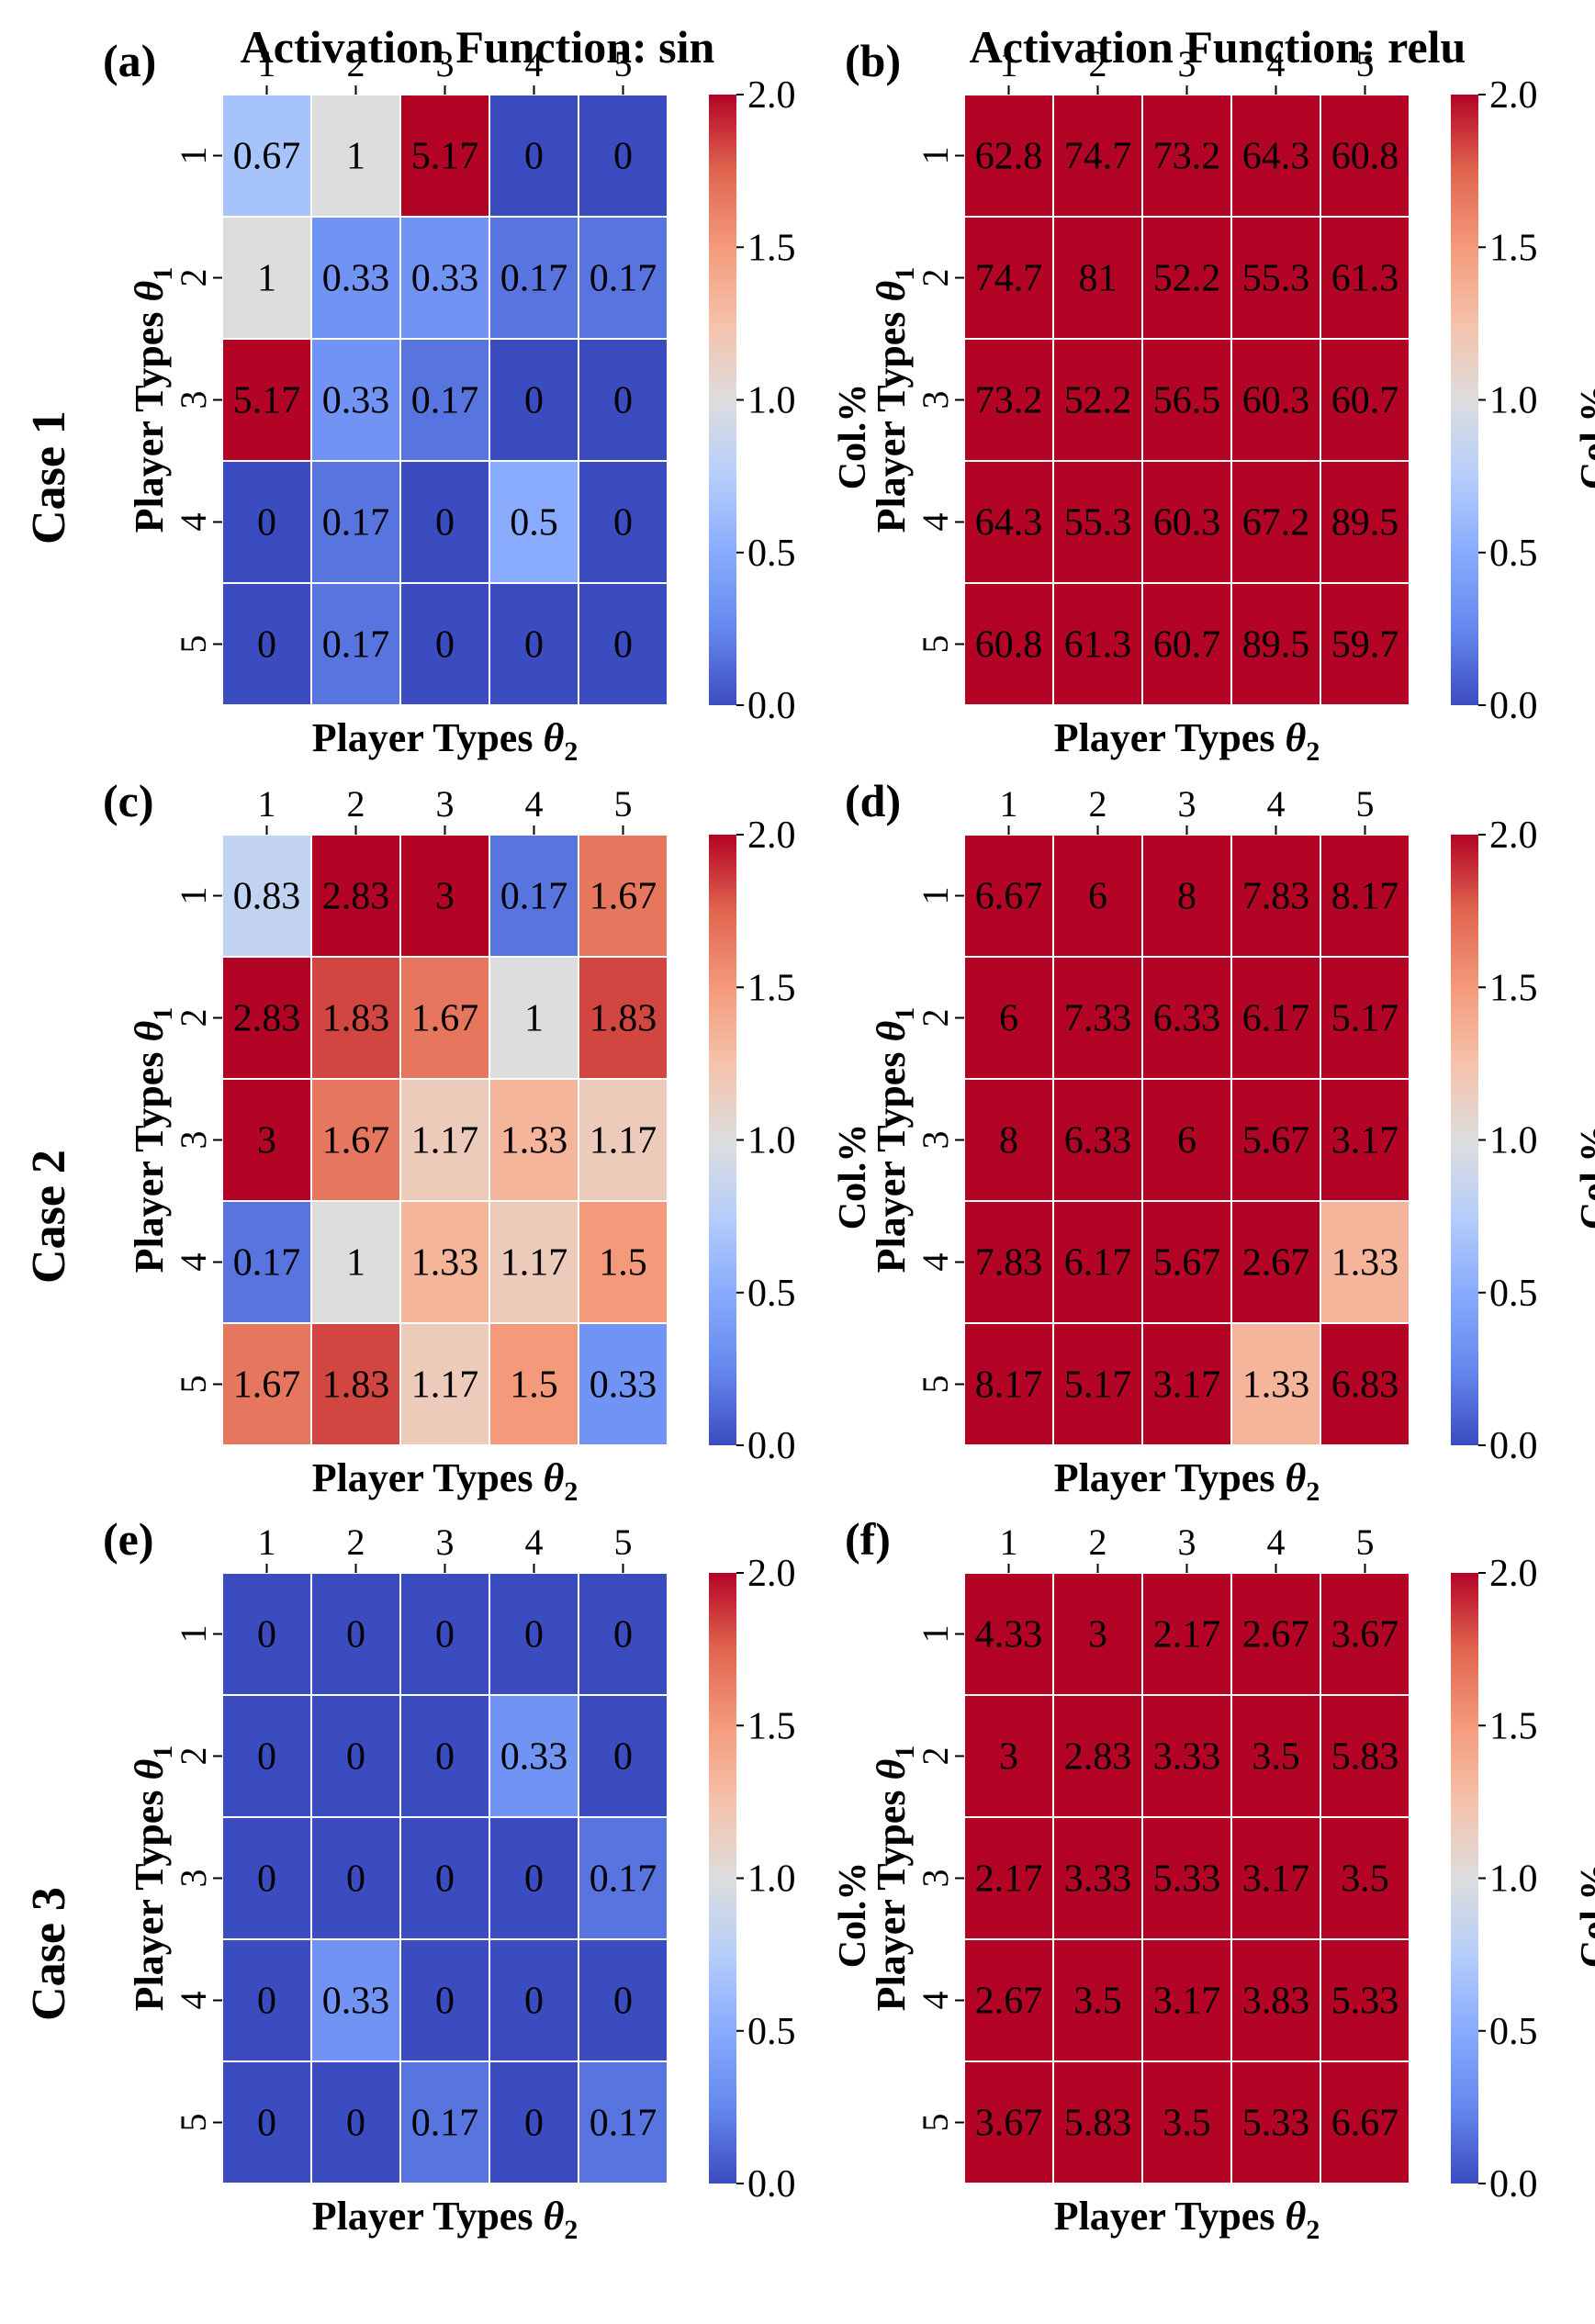  What do you see at coordinates (873, 801) in the screenshot?
I see `panel-label: (d)` at bounding box center [873, 801].